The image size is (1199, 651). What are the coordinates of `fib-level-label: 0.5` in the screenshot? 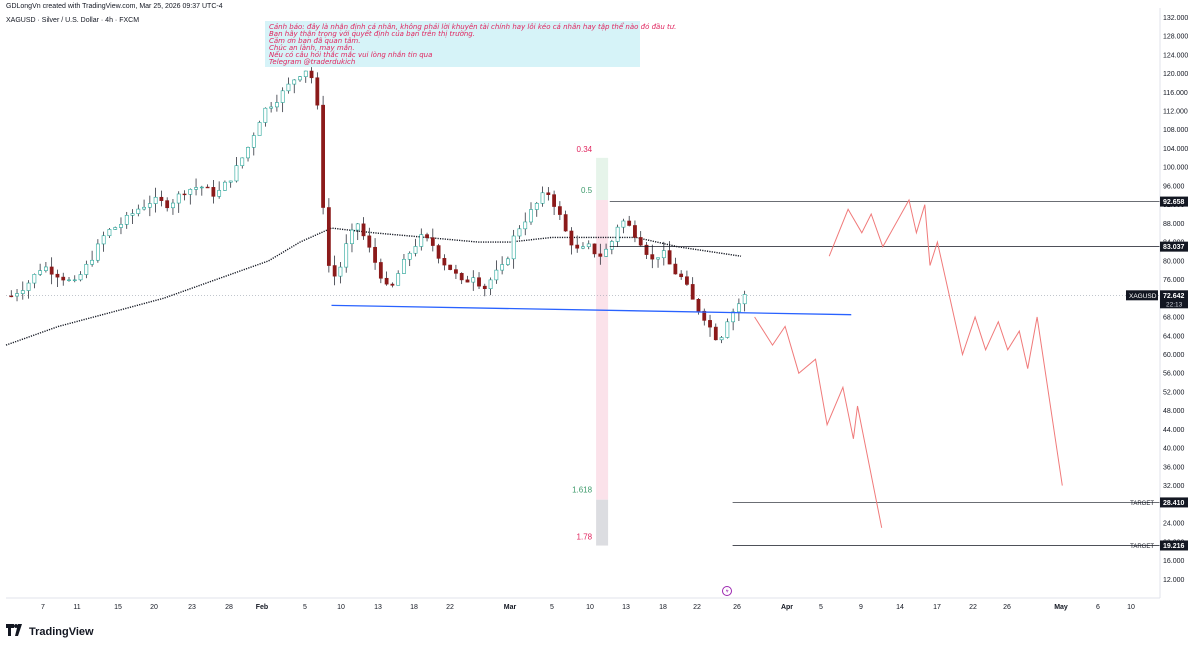 It's located at (587, 190).